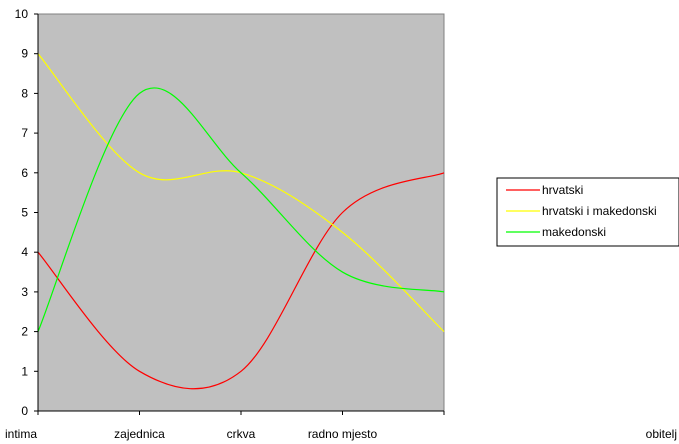  I want to click on y-tick-label: 5, so click(24, 213).